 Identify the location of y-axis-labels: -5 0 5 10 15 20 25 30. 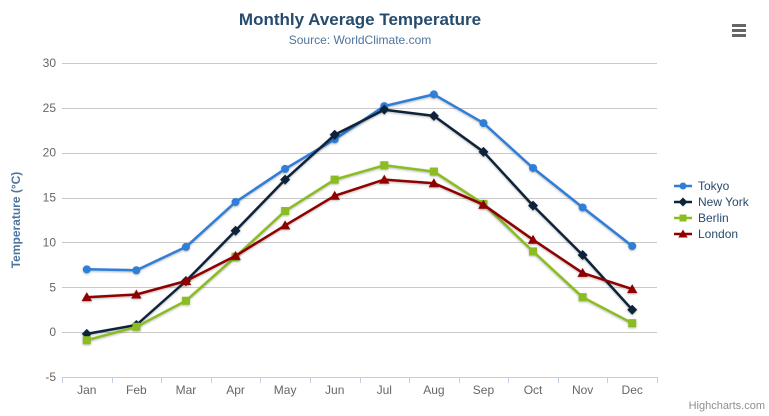
(50, 220).